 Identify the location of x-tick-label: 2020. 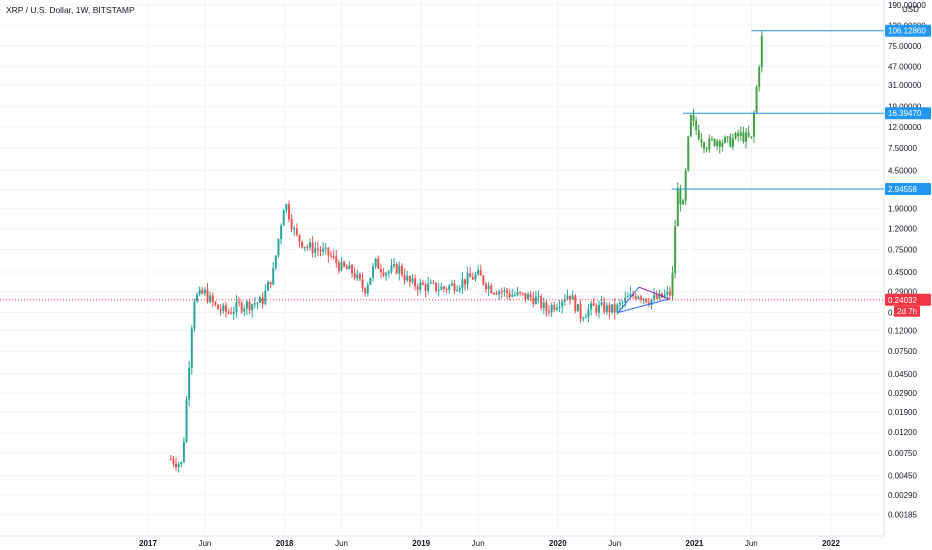
(558, 543).